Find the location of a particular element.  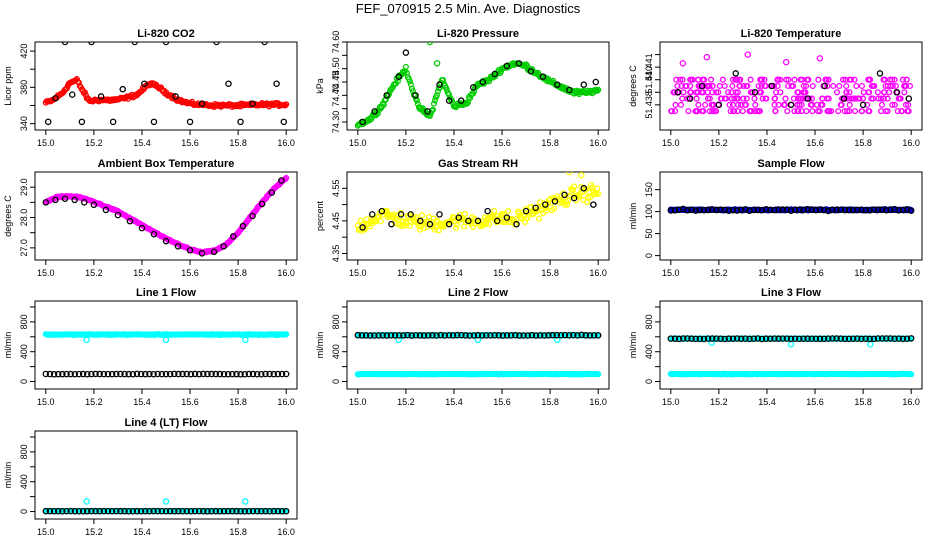

y-tick-label: 50 is located at coordinates (649, 234).